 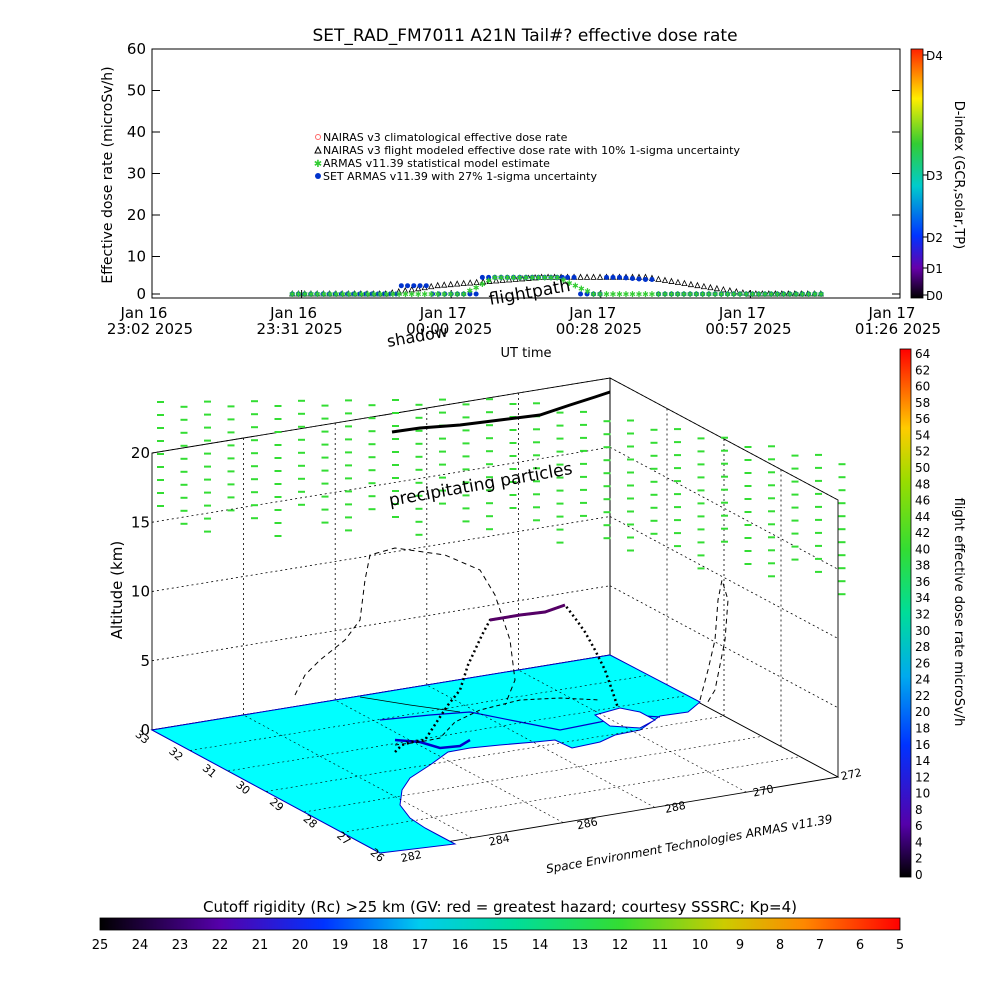 What do you see at coordinates (220, 945) in the screenshot?
I see `rigidity-tick-label: 22` at bounding box center [220, 945].